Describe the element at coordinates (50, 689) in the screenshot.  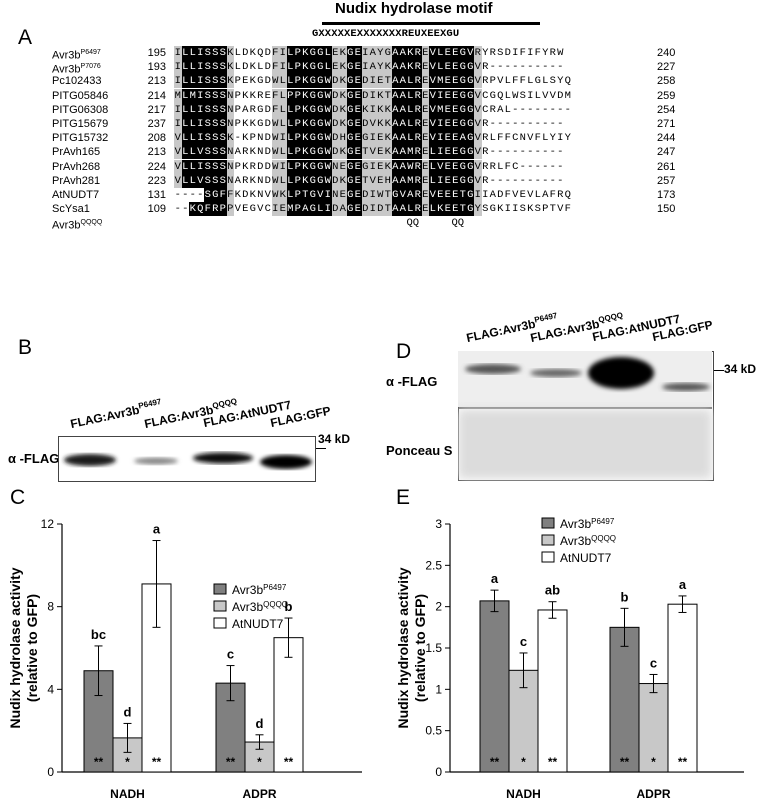
I see `y-tick-label: 4` at that location.